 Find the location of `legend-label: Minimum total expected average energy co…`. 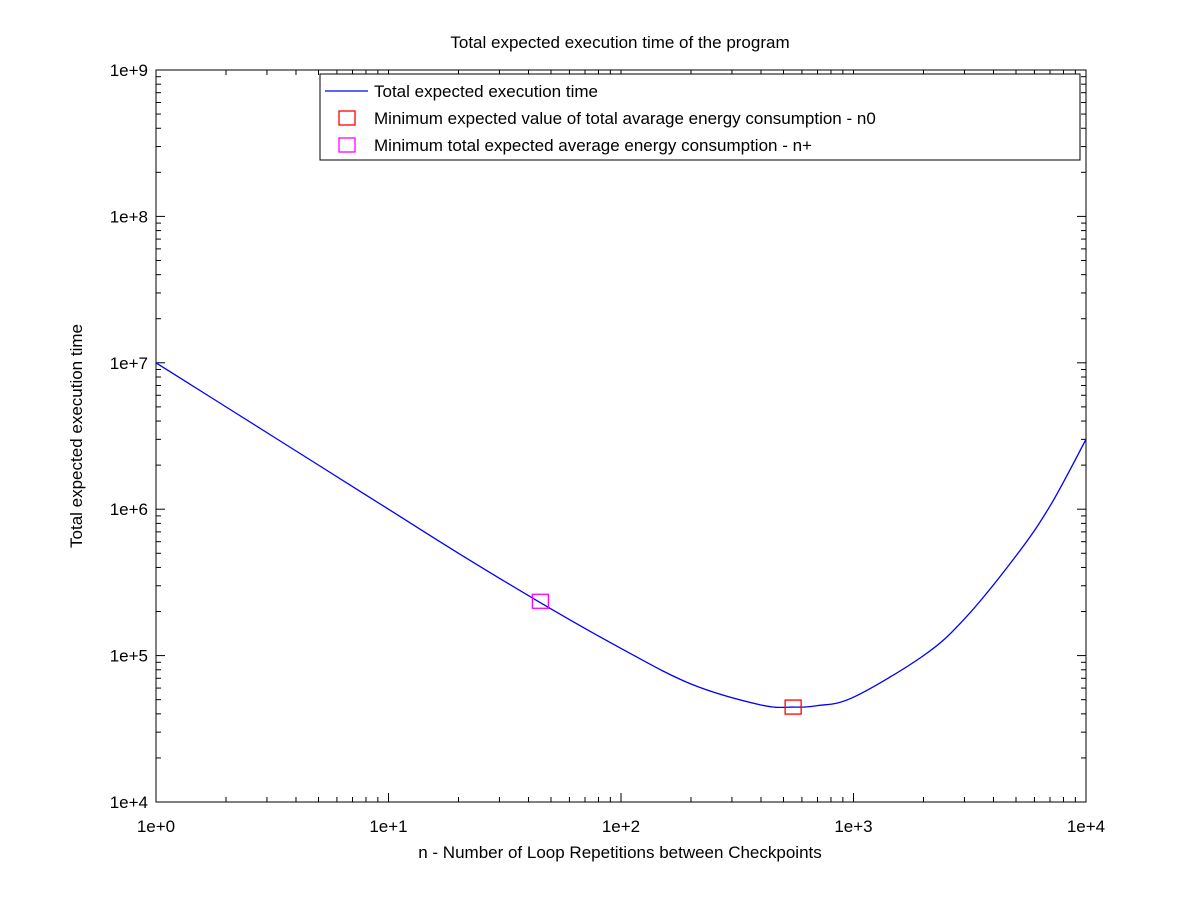

legend-label: Minimum total expected average energy co… is located at coordinates (593, 145).